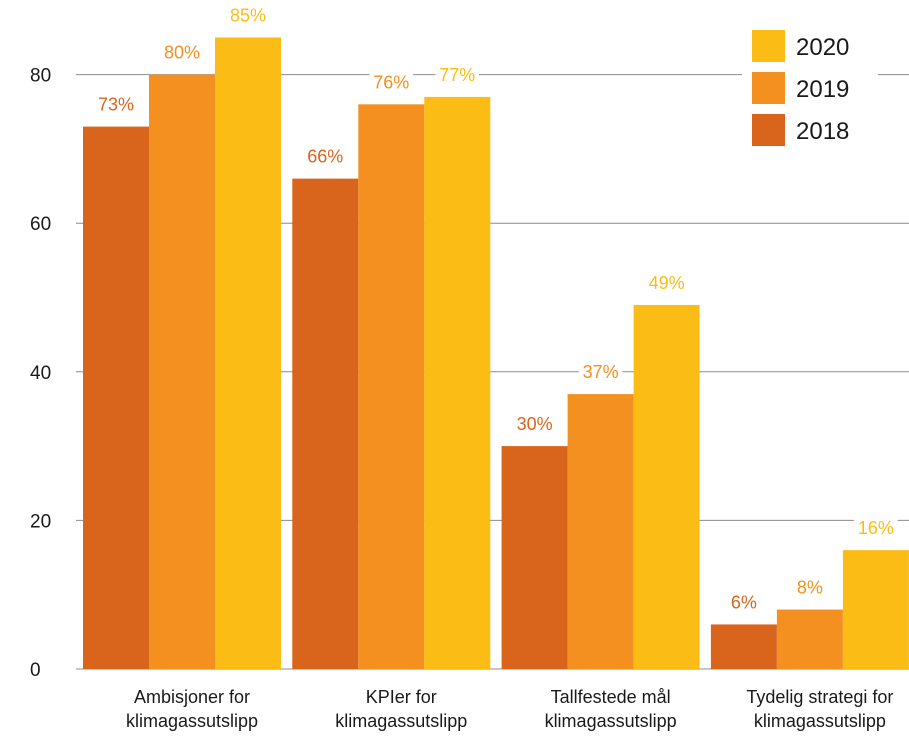 The image size is (909, 736). I want to click on category-label: Tallfestede mål, so click(611, 697).